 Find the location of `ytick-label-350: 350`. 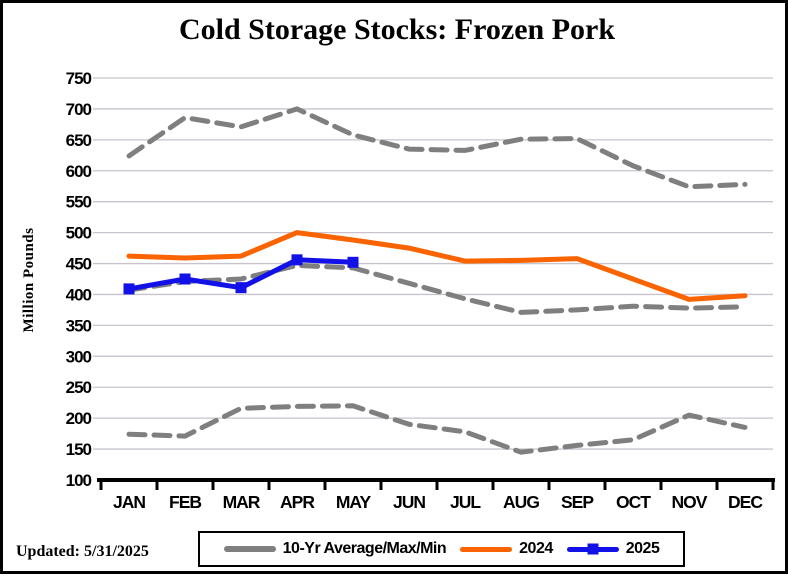

ytick-label-350: 350 is located at coordinates (79, 325).